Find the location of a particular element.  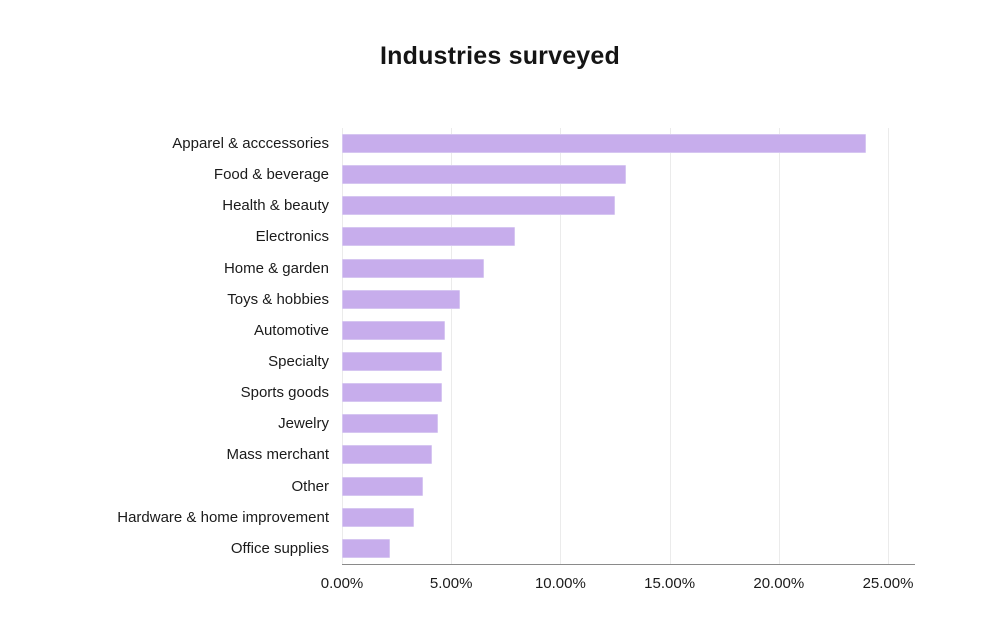

x-tick-label: 10.00% is located at coordinates (560, 583).